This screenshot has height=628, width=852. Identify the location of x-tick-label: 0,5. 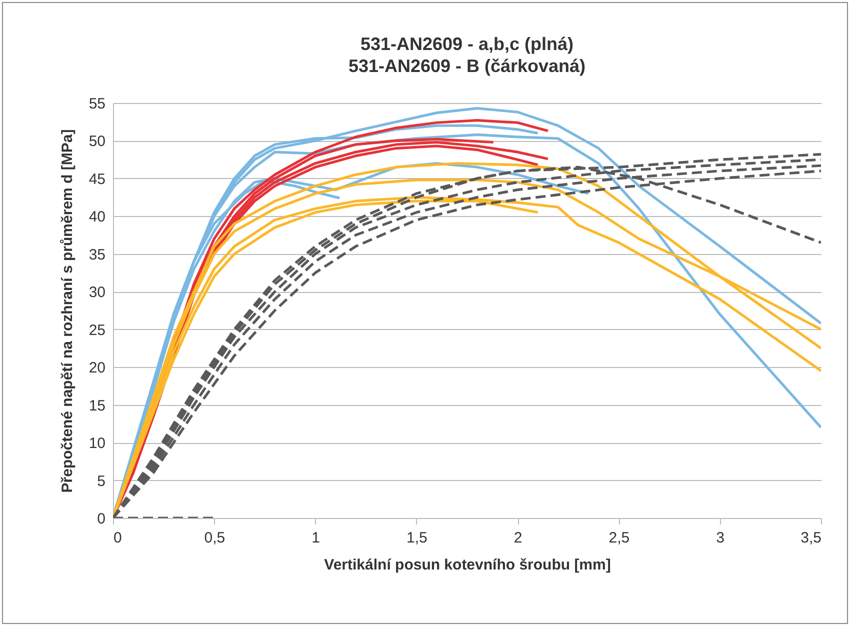
(215, 538).